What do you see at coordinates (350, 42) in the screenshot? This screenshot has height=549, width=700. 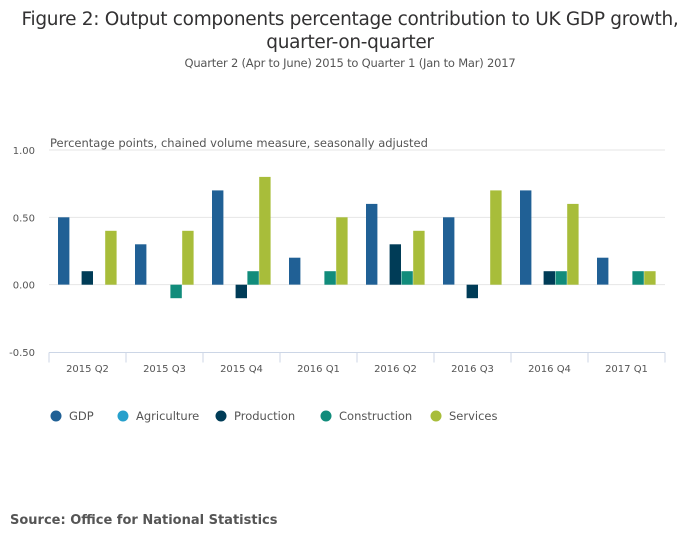 I see `chart-title-line-2: quarter-on-quarter` at bounding box center [350, 42].